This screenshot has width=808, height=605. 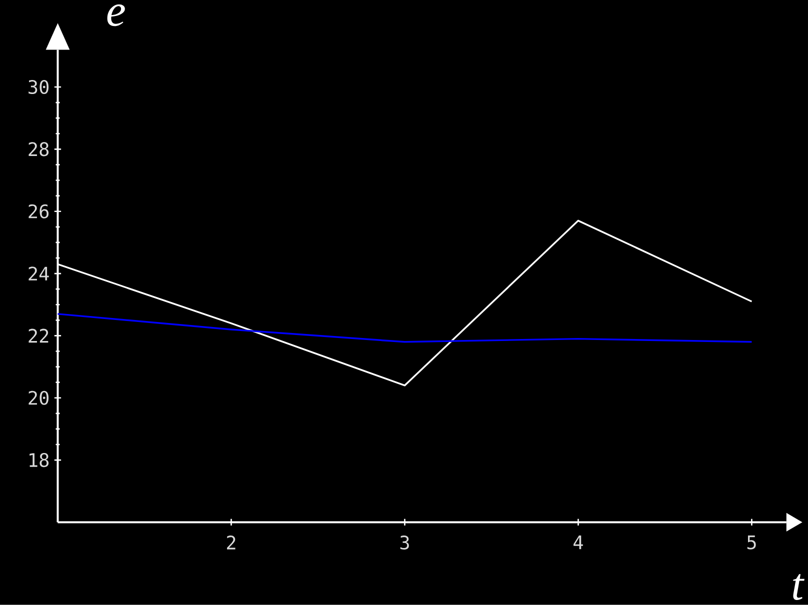 What do you see at coordinates (578, 543) in the screenshot?
I see `x-tick-label: 4` at bounding box center [578, 543].